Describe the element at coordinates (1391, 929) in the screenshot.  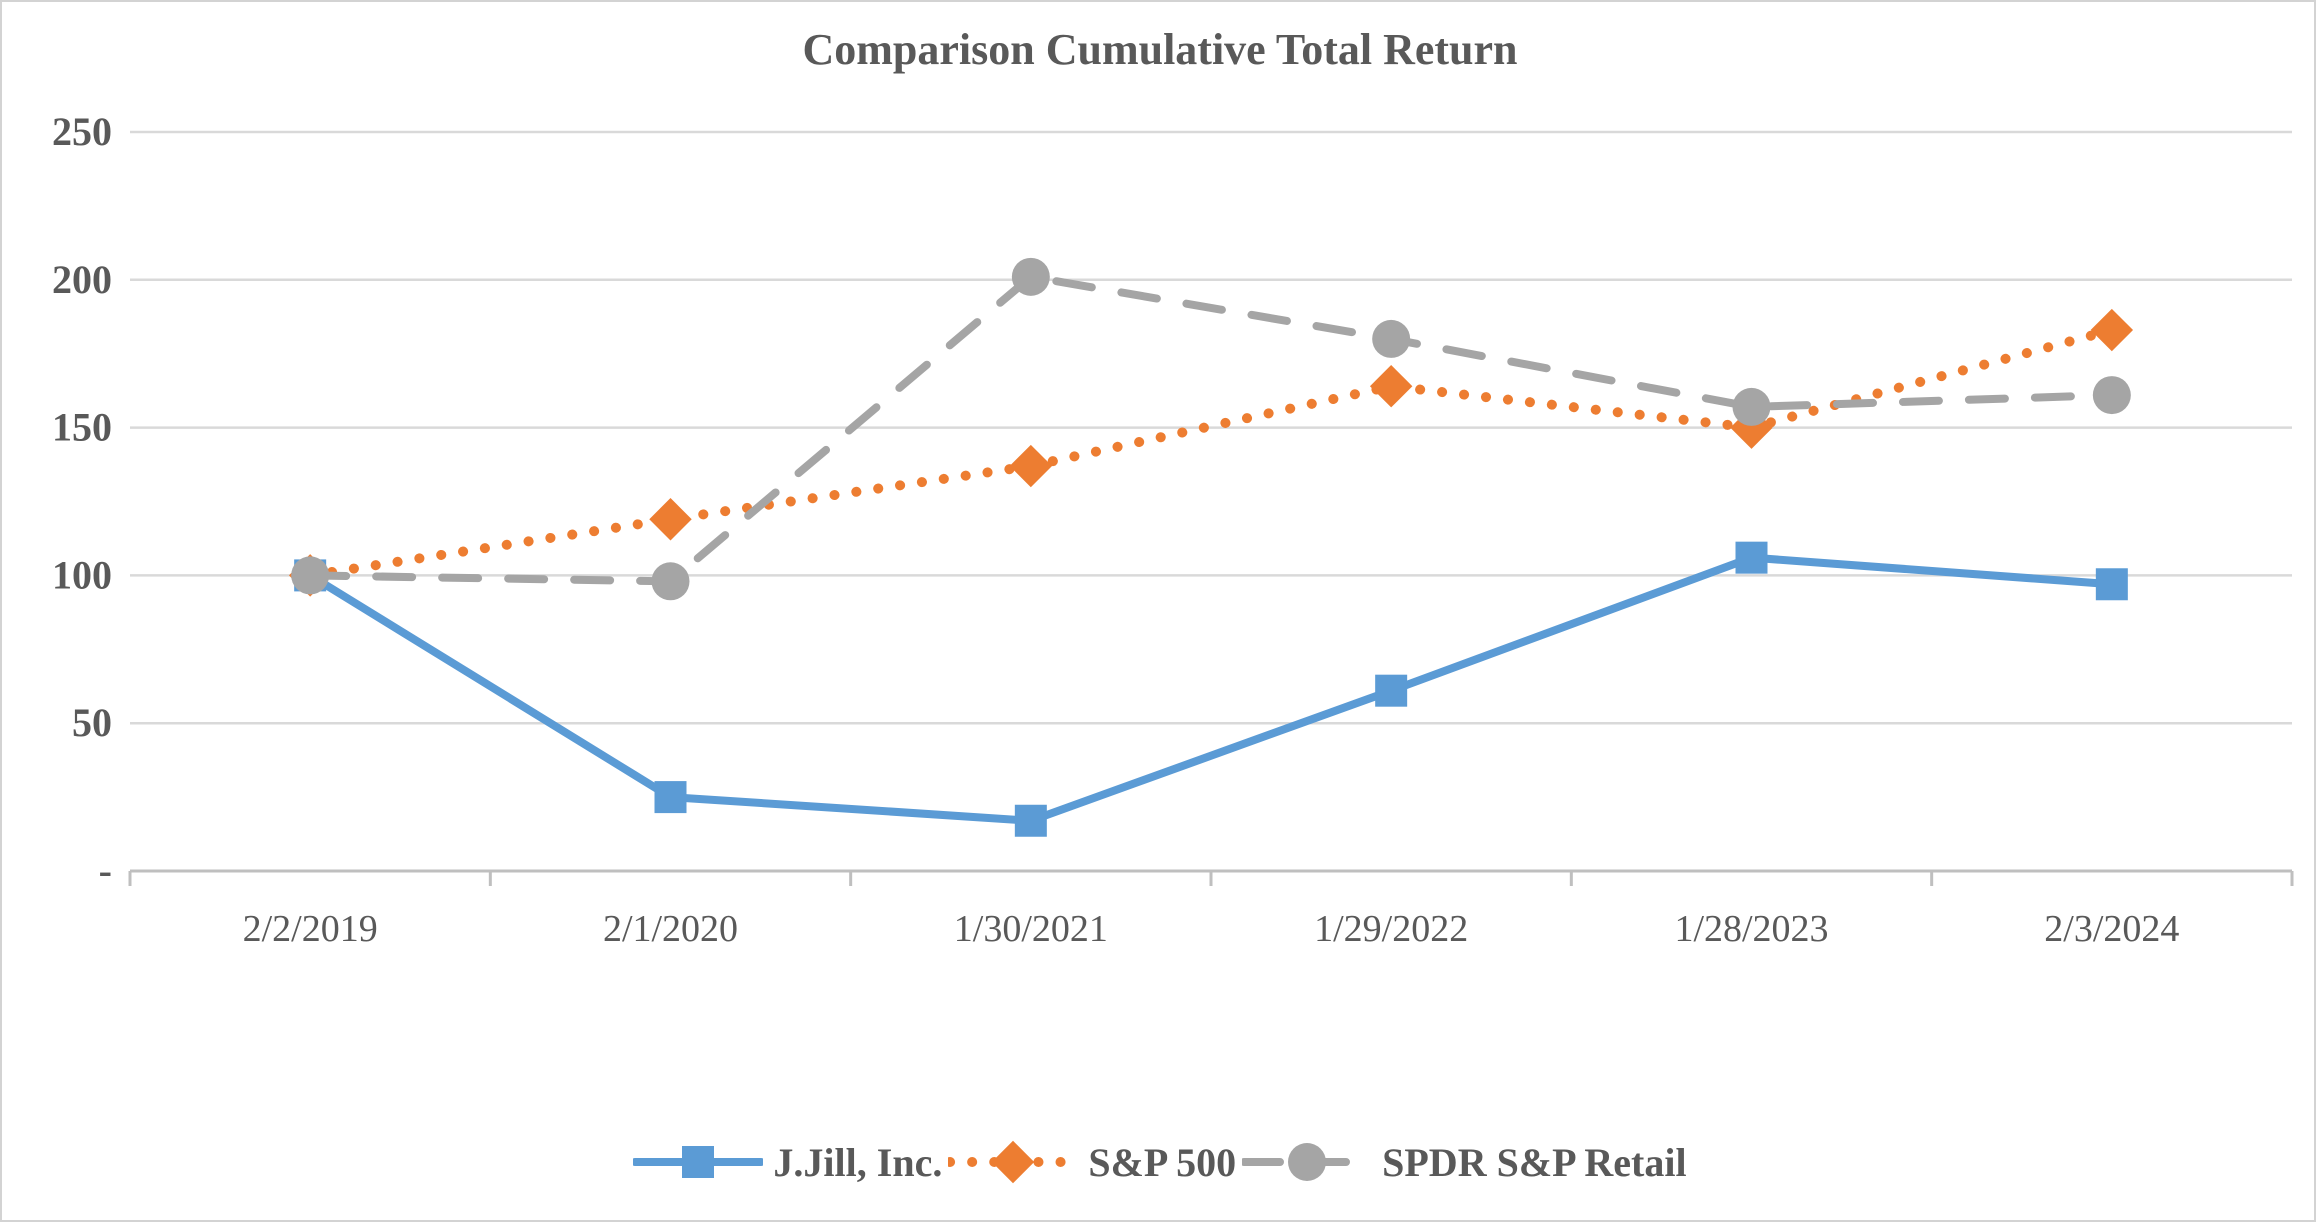
I see `x-axis-tick-label: 1/29/2022` at that location.